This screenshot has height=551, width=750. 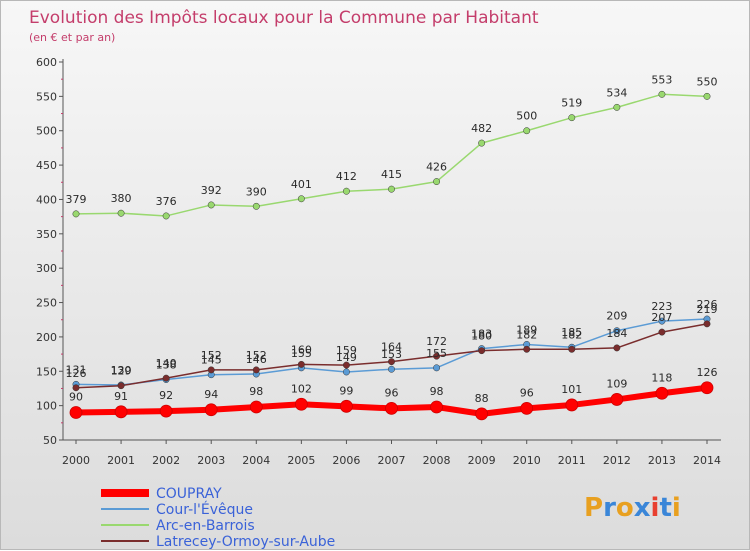 I want to click on data-label: 118, so click(x=661, y=377).